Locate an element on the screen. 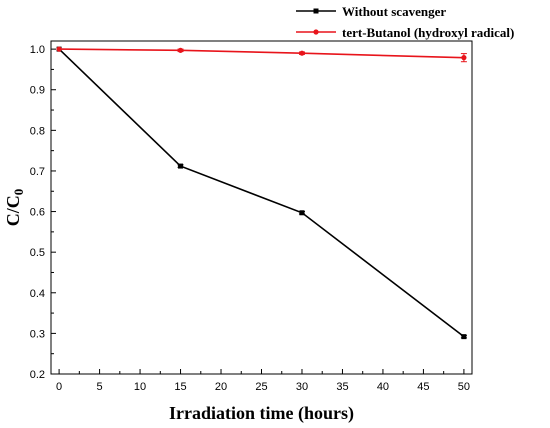  y-axis: 0.2 0.3 0.4 0.5 0.6 0.7 0.8 0.9 1.0 is located at coordinates (43, 212).